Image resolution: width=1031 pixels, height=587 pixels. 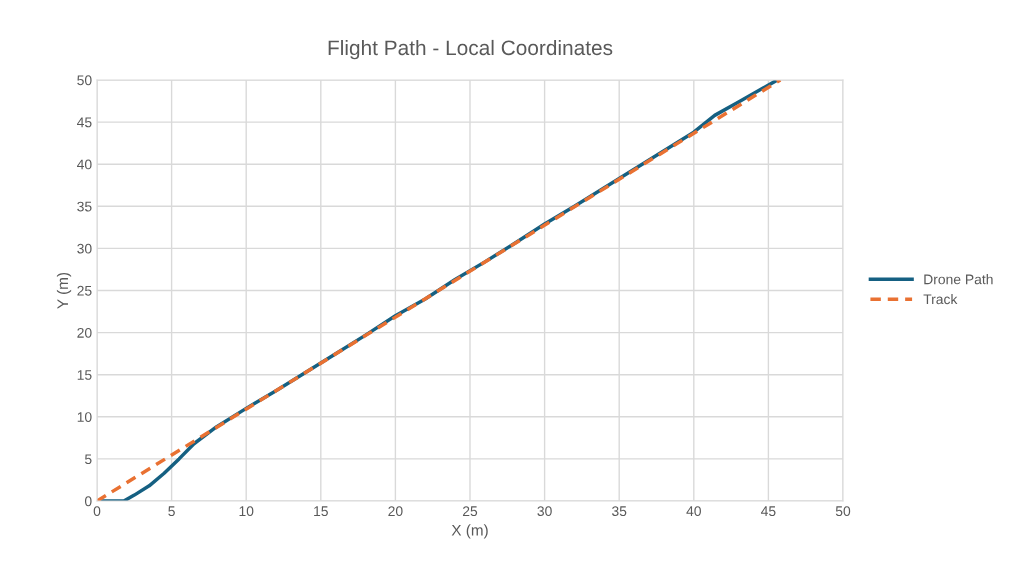 What do you see at coordinates (84, 80) in the screenshot?
I see `y-tick-label: 50` at bounding box center [84, 80].